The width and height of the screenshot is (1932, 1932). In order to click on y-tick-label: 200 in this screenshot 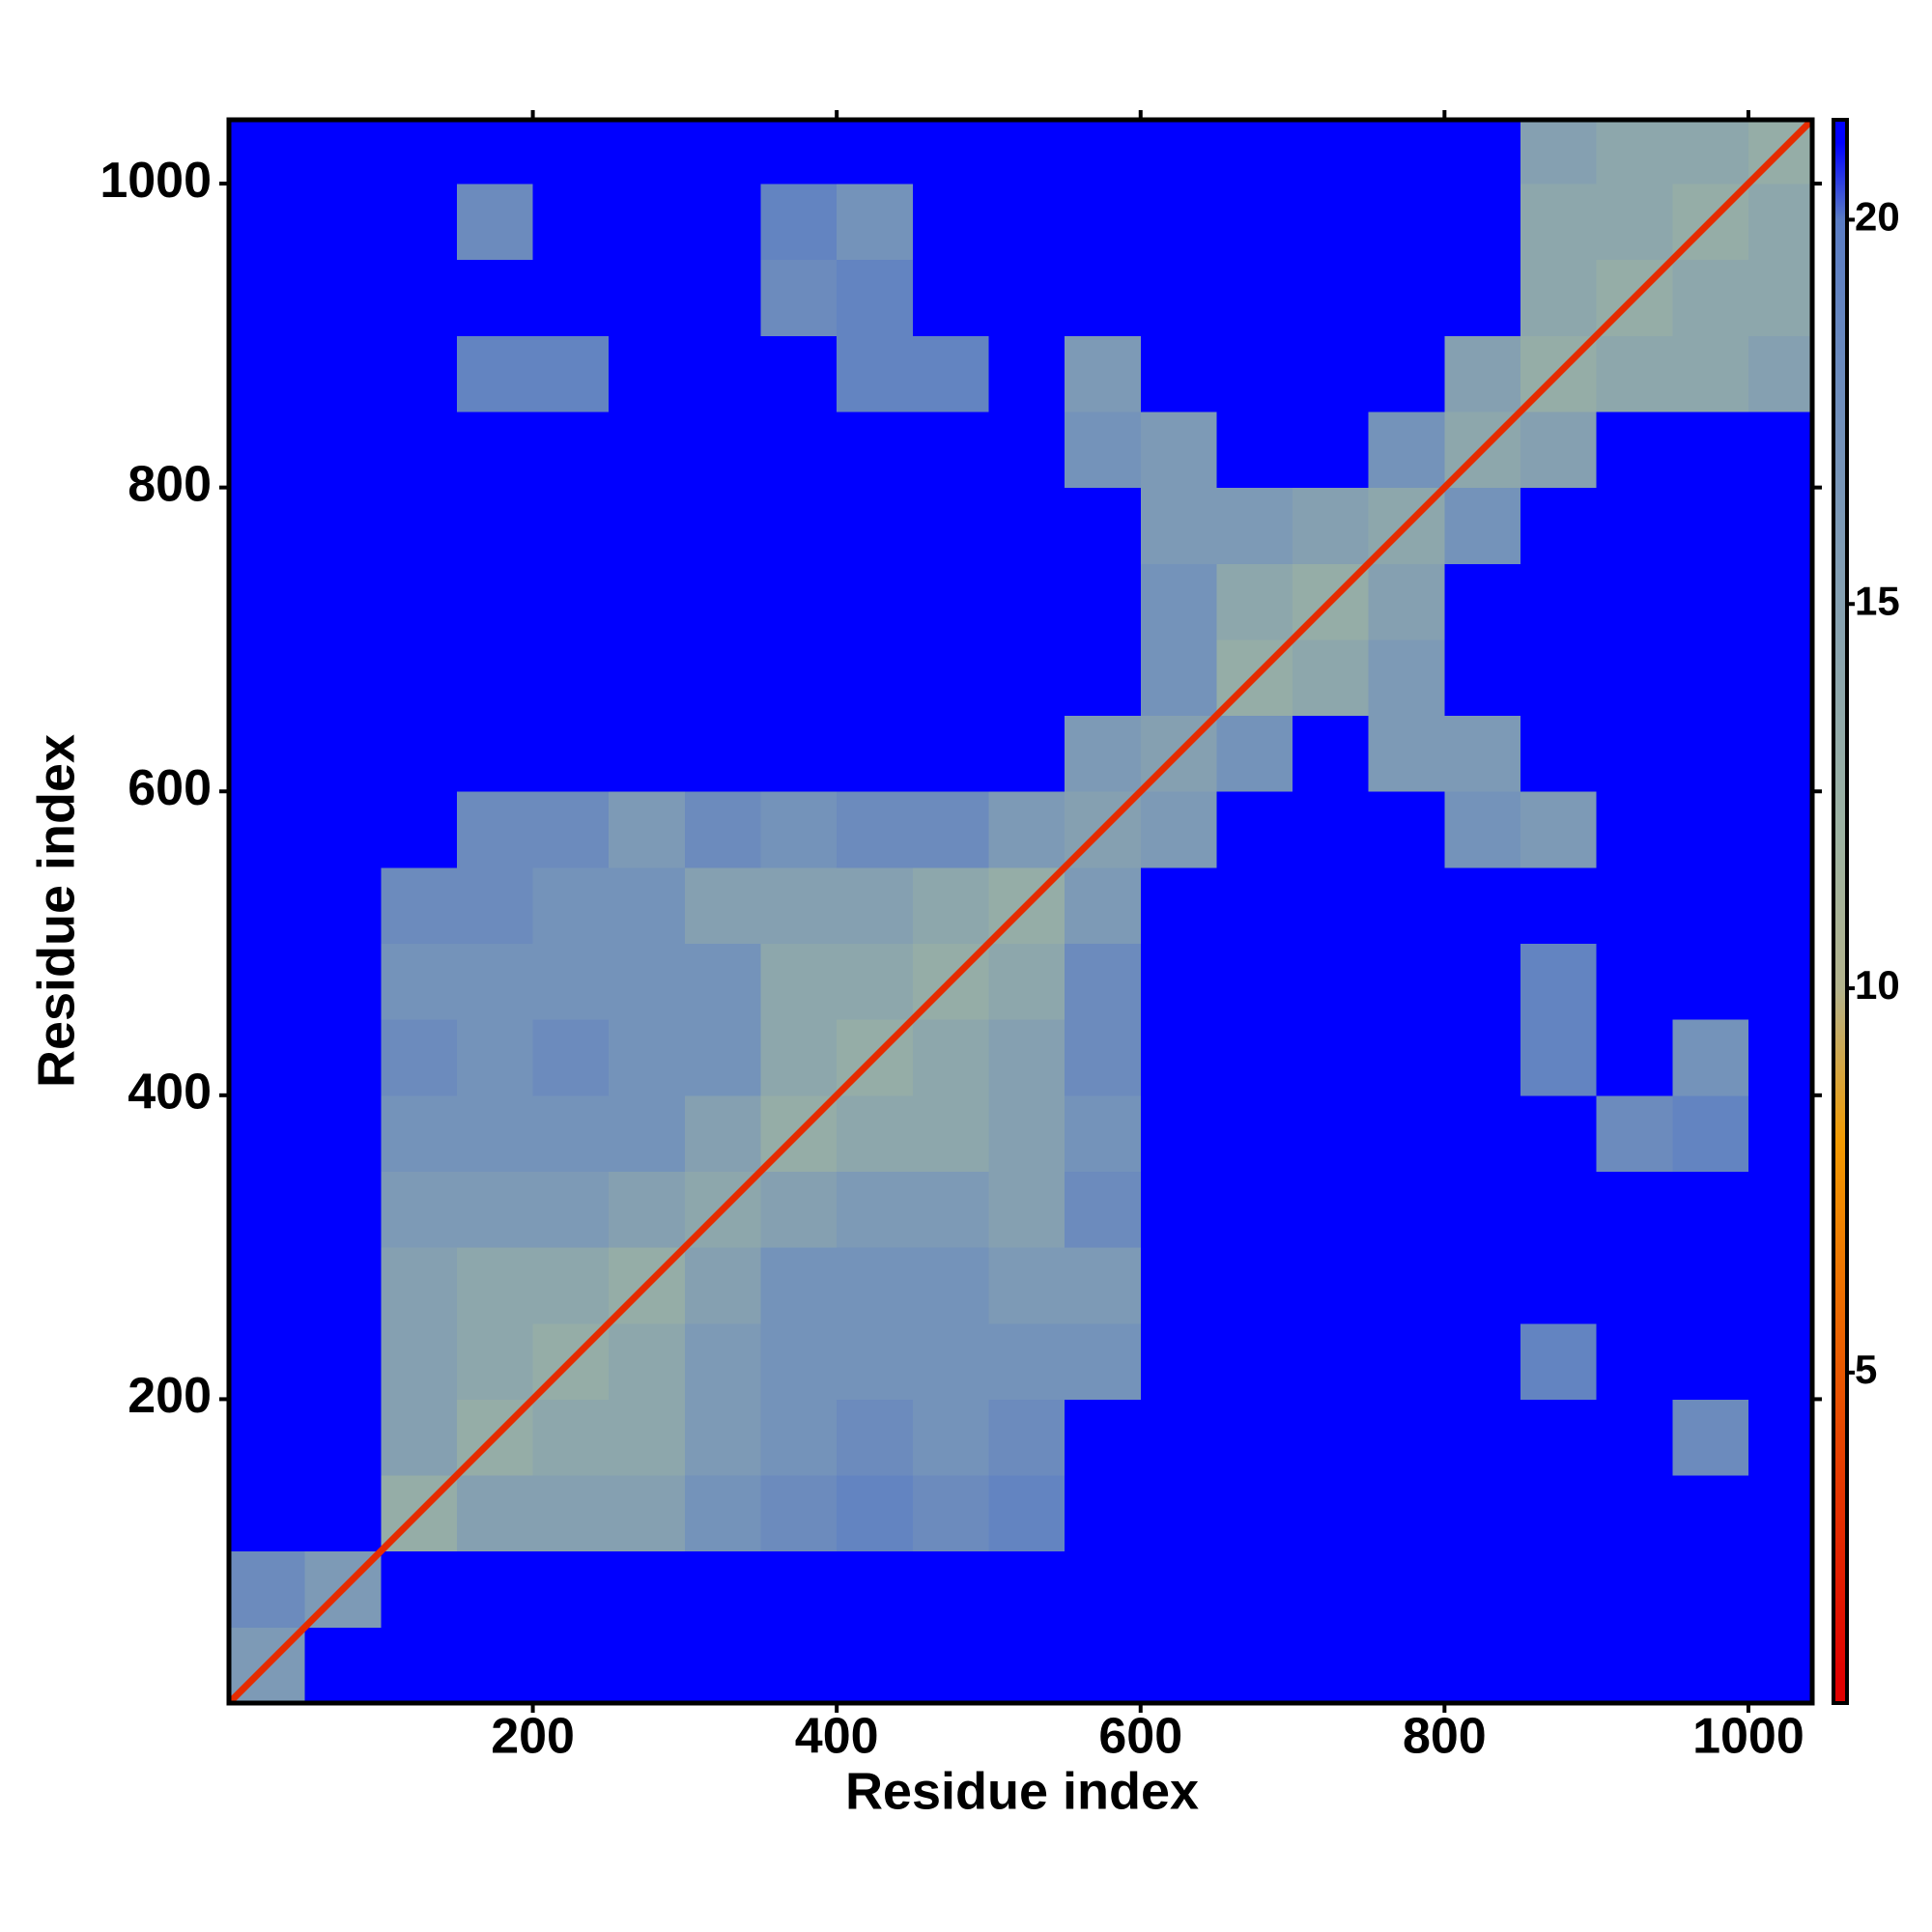, I will do `click(170, 1396)`.